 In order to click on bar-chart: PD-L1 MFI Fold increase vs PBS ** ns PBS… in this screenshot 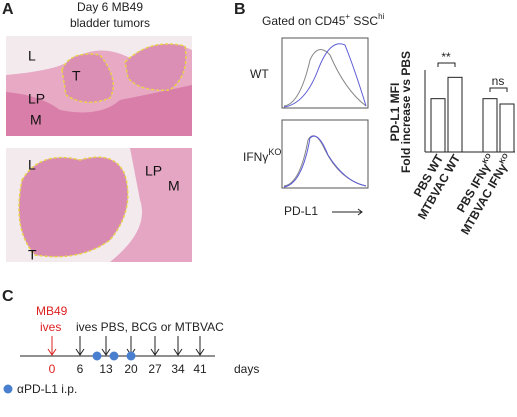, I will do `click(451, 143)`.